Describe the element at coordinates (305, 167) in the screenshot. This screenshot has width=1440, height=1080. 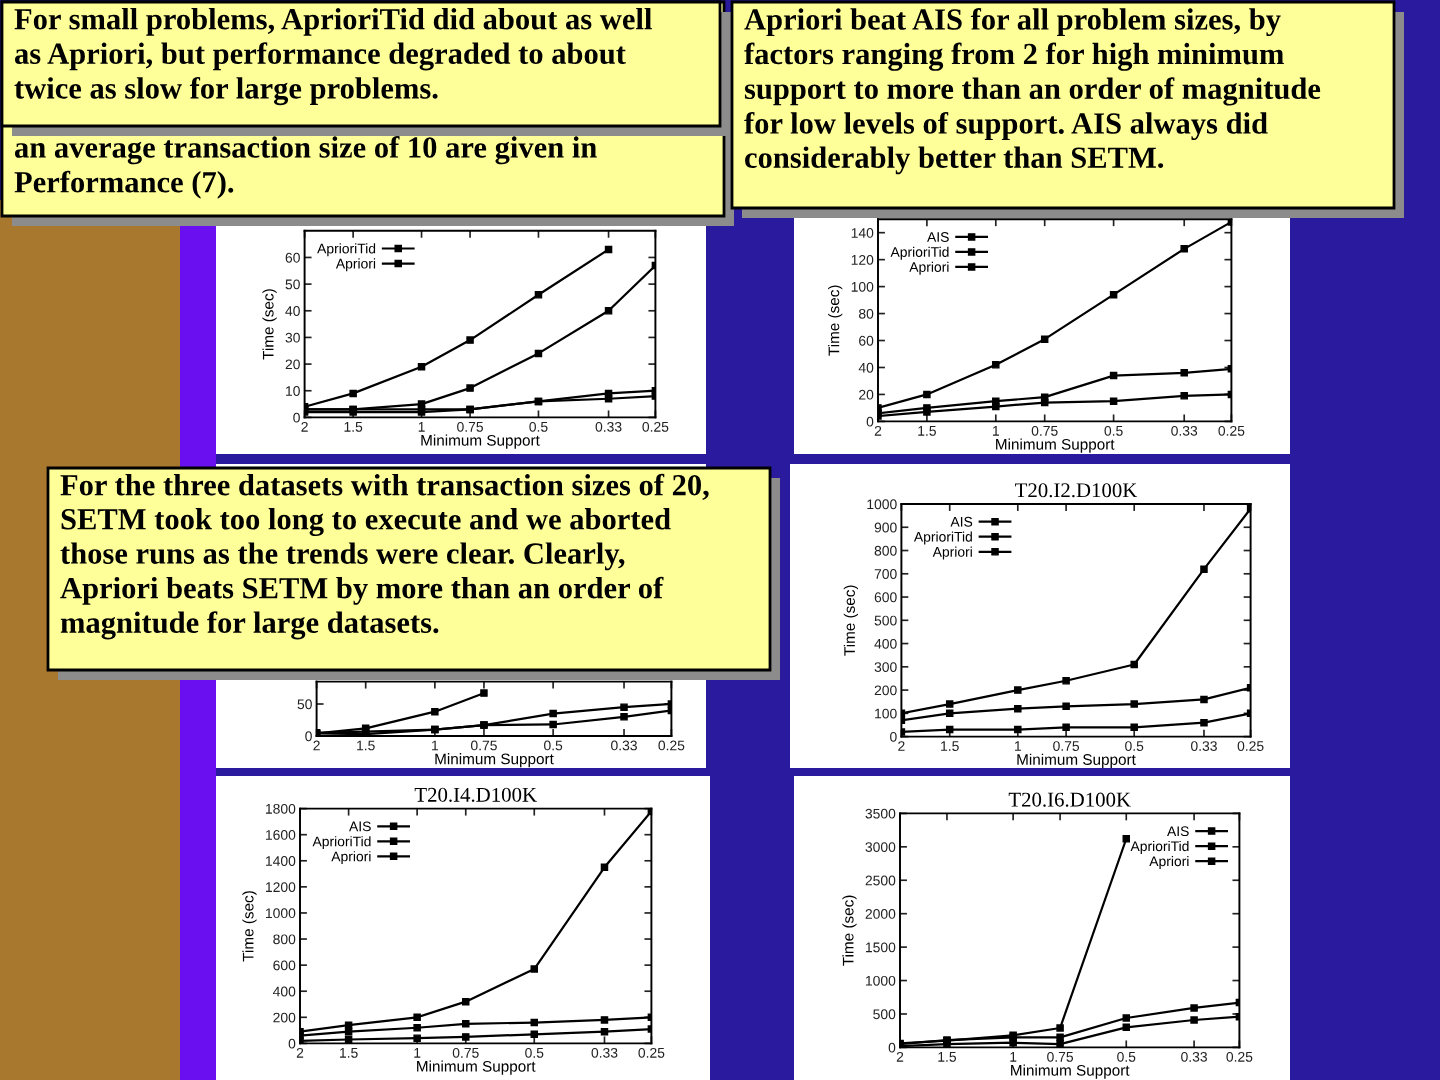
I see `text: an average transaction size of 10 are given in Performance (7).` at that location.